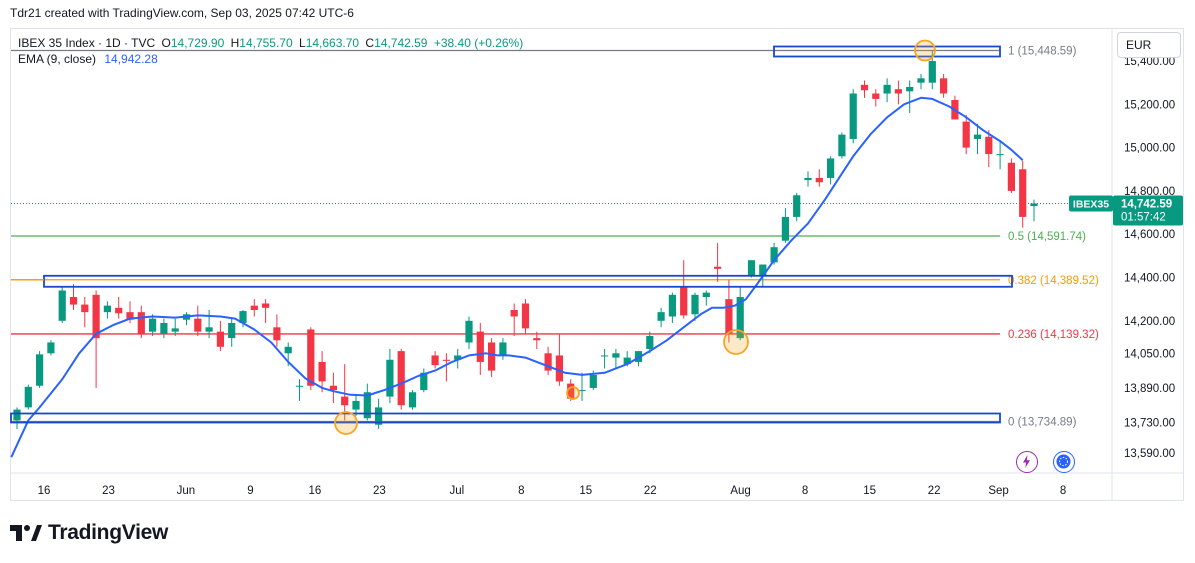 The width and height of the screenshot is (1195, 563). Describe the element at coordinates (1149, 45) in the screenshot. I see `currency-button: EUR` at that location.